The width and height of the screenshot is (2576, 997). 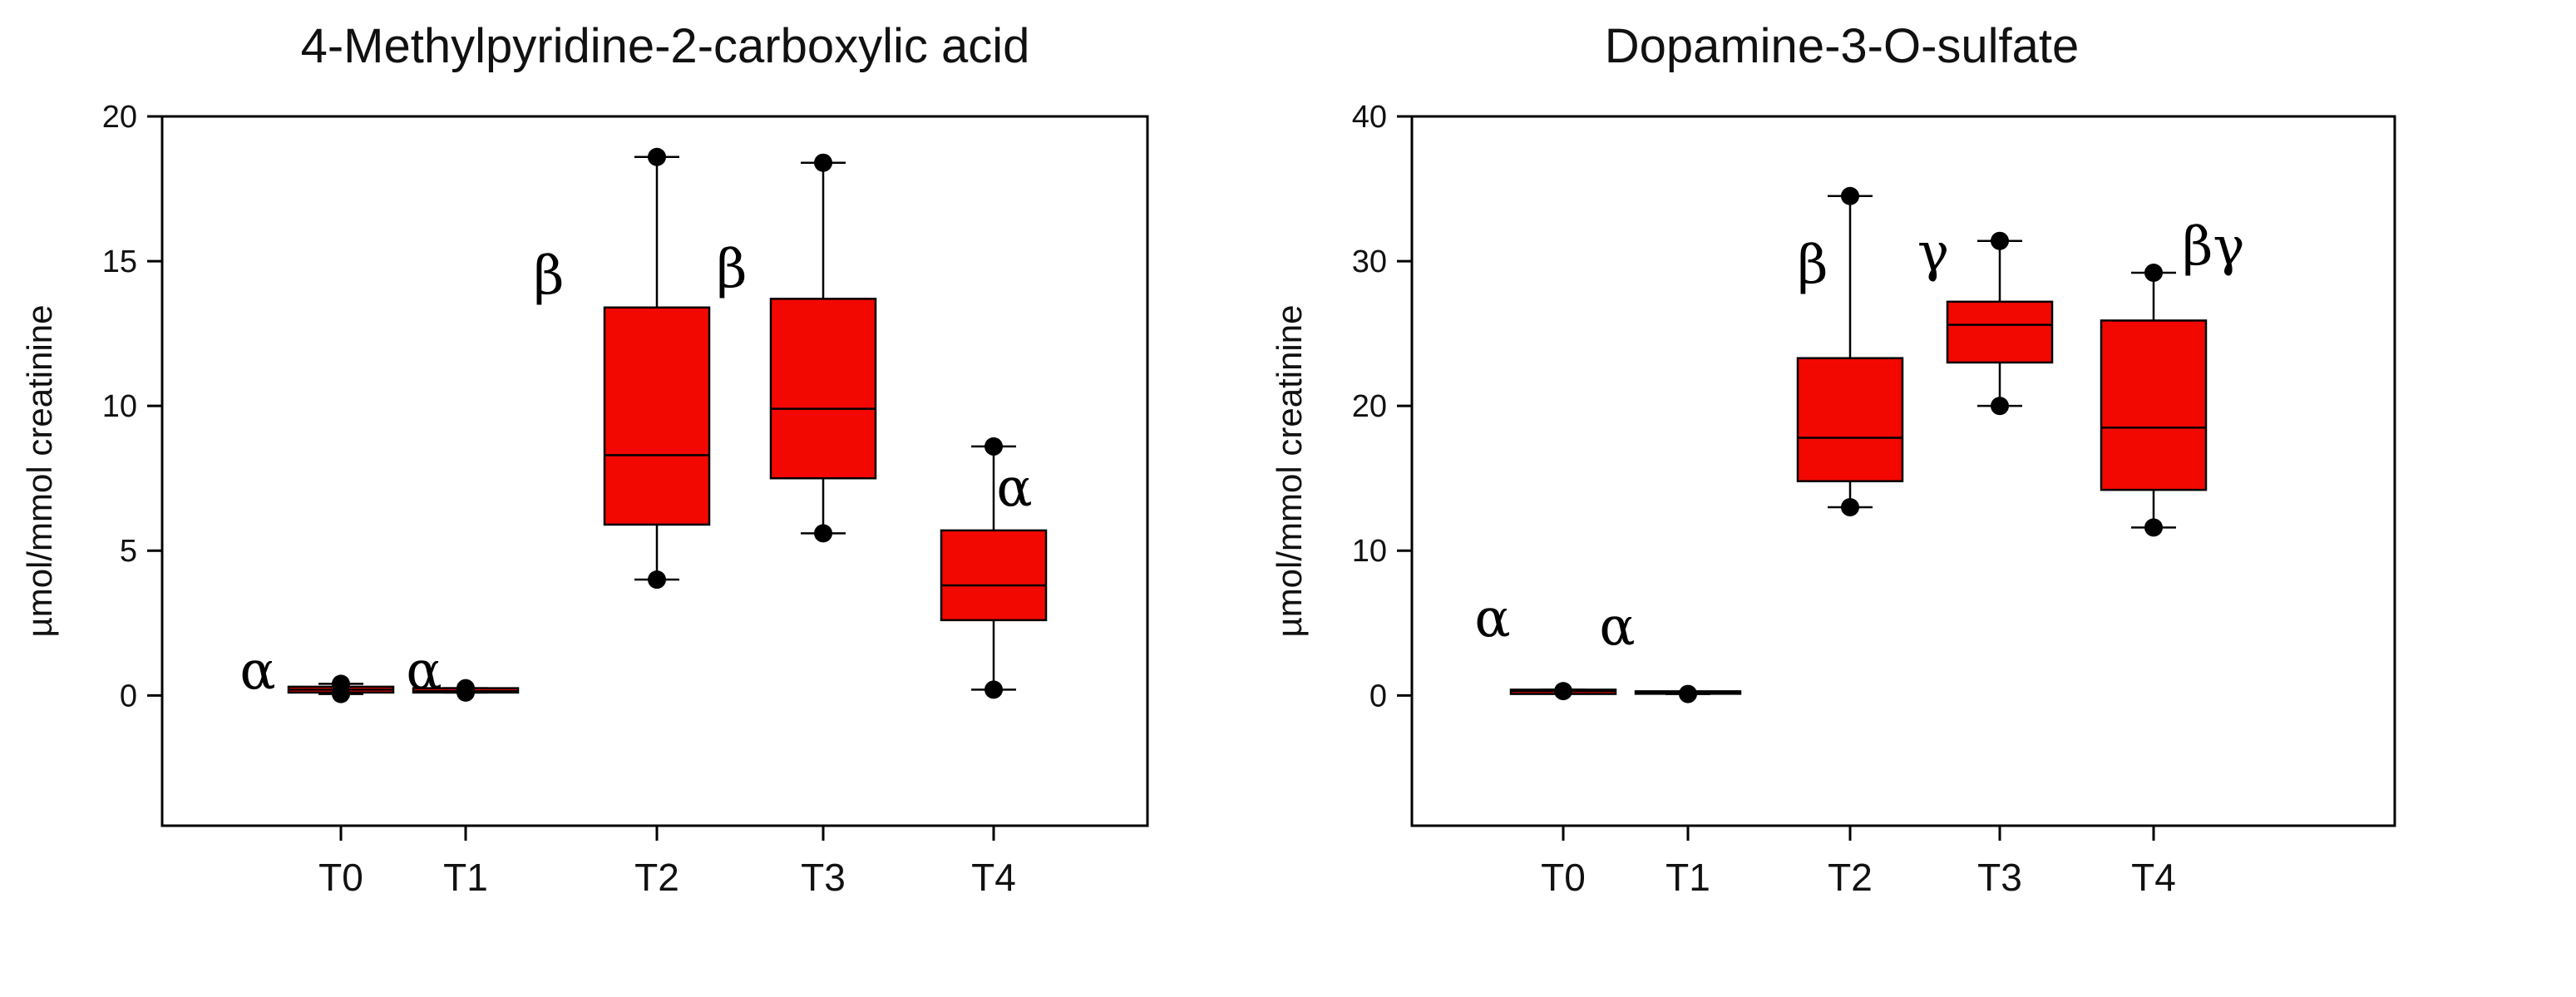 What do you see at coordinates (665, 46) in the screenshot?
I see `chart-title: 4-Methylpyridine-2-carboxylic acid` at bounding box center [665, 46].